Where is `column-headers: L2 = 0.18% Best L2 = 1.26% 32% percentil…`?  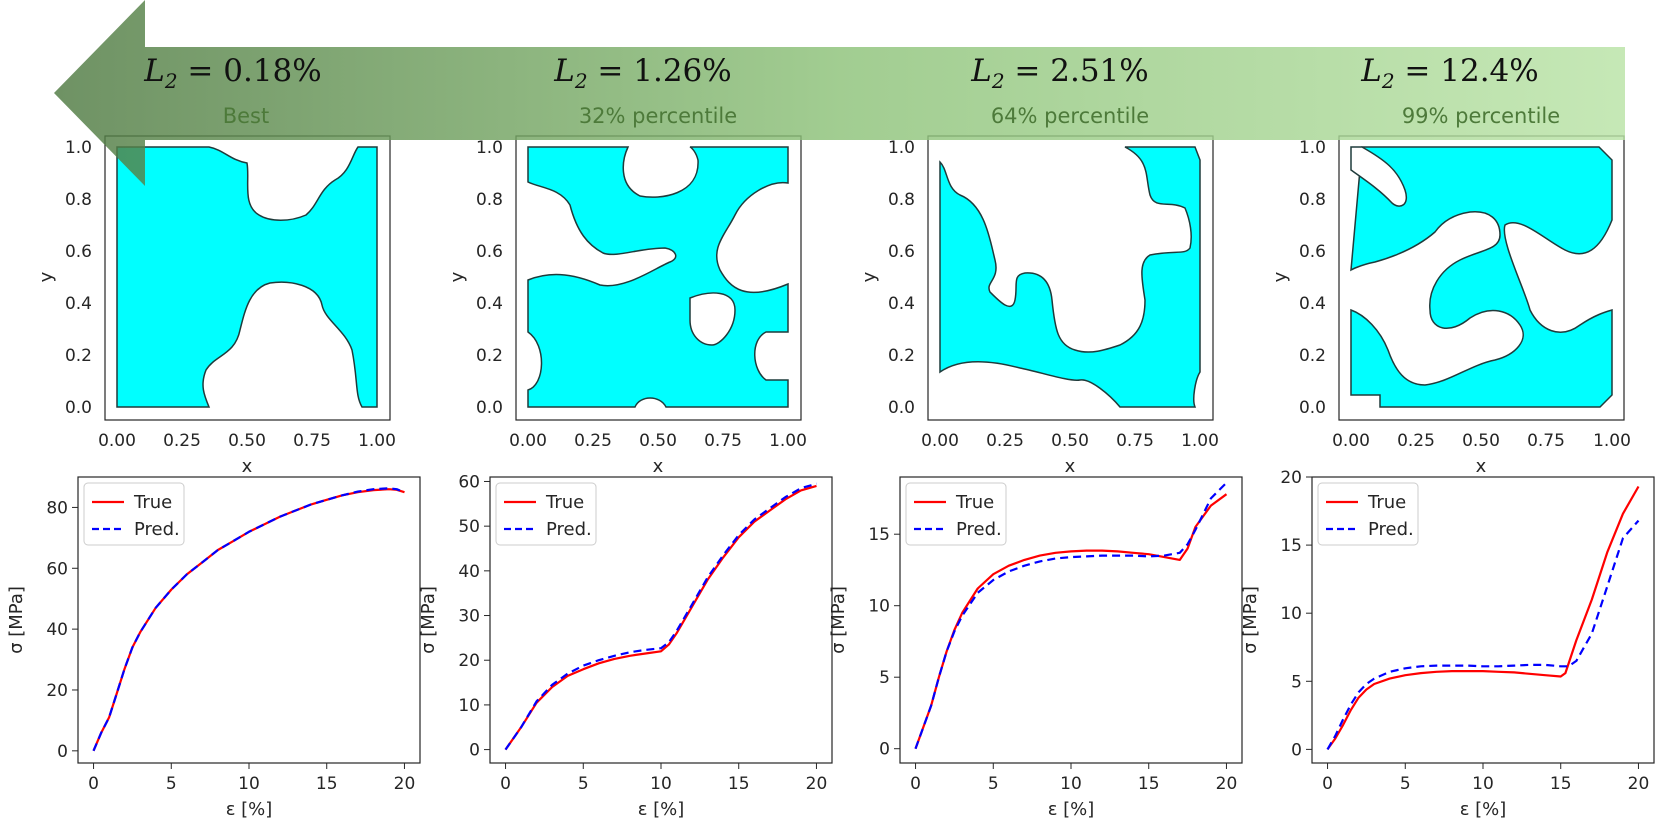 column-headers: L2 = 0.18% Best L2 = 1.26% 32% percentil… is located at coordinates (851, 90).